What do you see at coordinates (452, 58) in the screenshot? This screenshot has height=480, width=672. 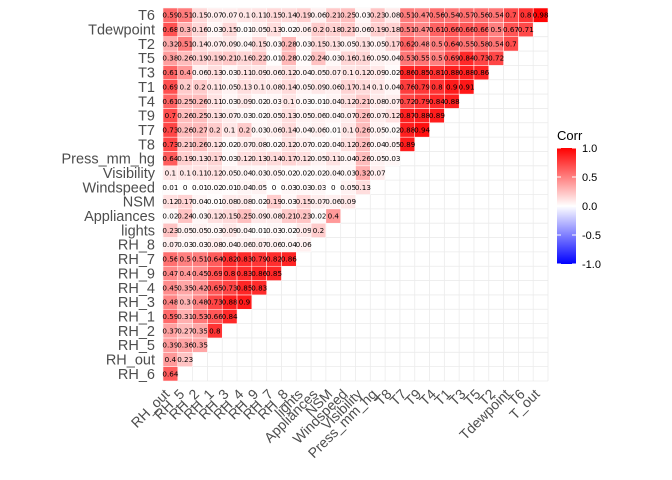 I see `cell-value-label: 0.69` at bounding box center [452, 58].